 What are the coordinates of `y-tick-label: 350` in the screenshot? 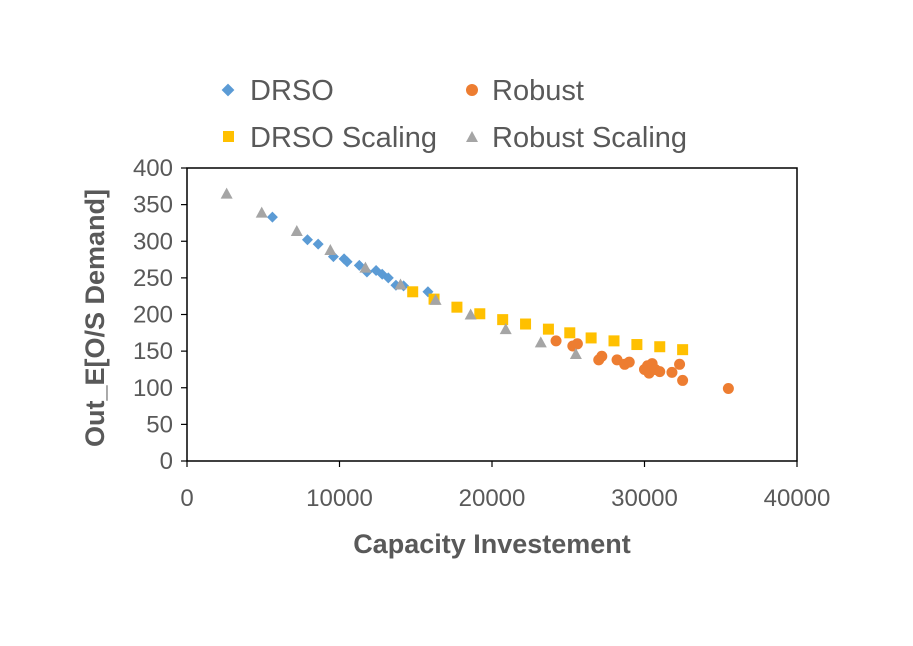 It's located at (153, 205).